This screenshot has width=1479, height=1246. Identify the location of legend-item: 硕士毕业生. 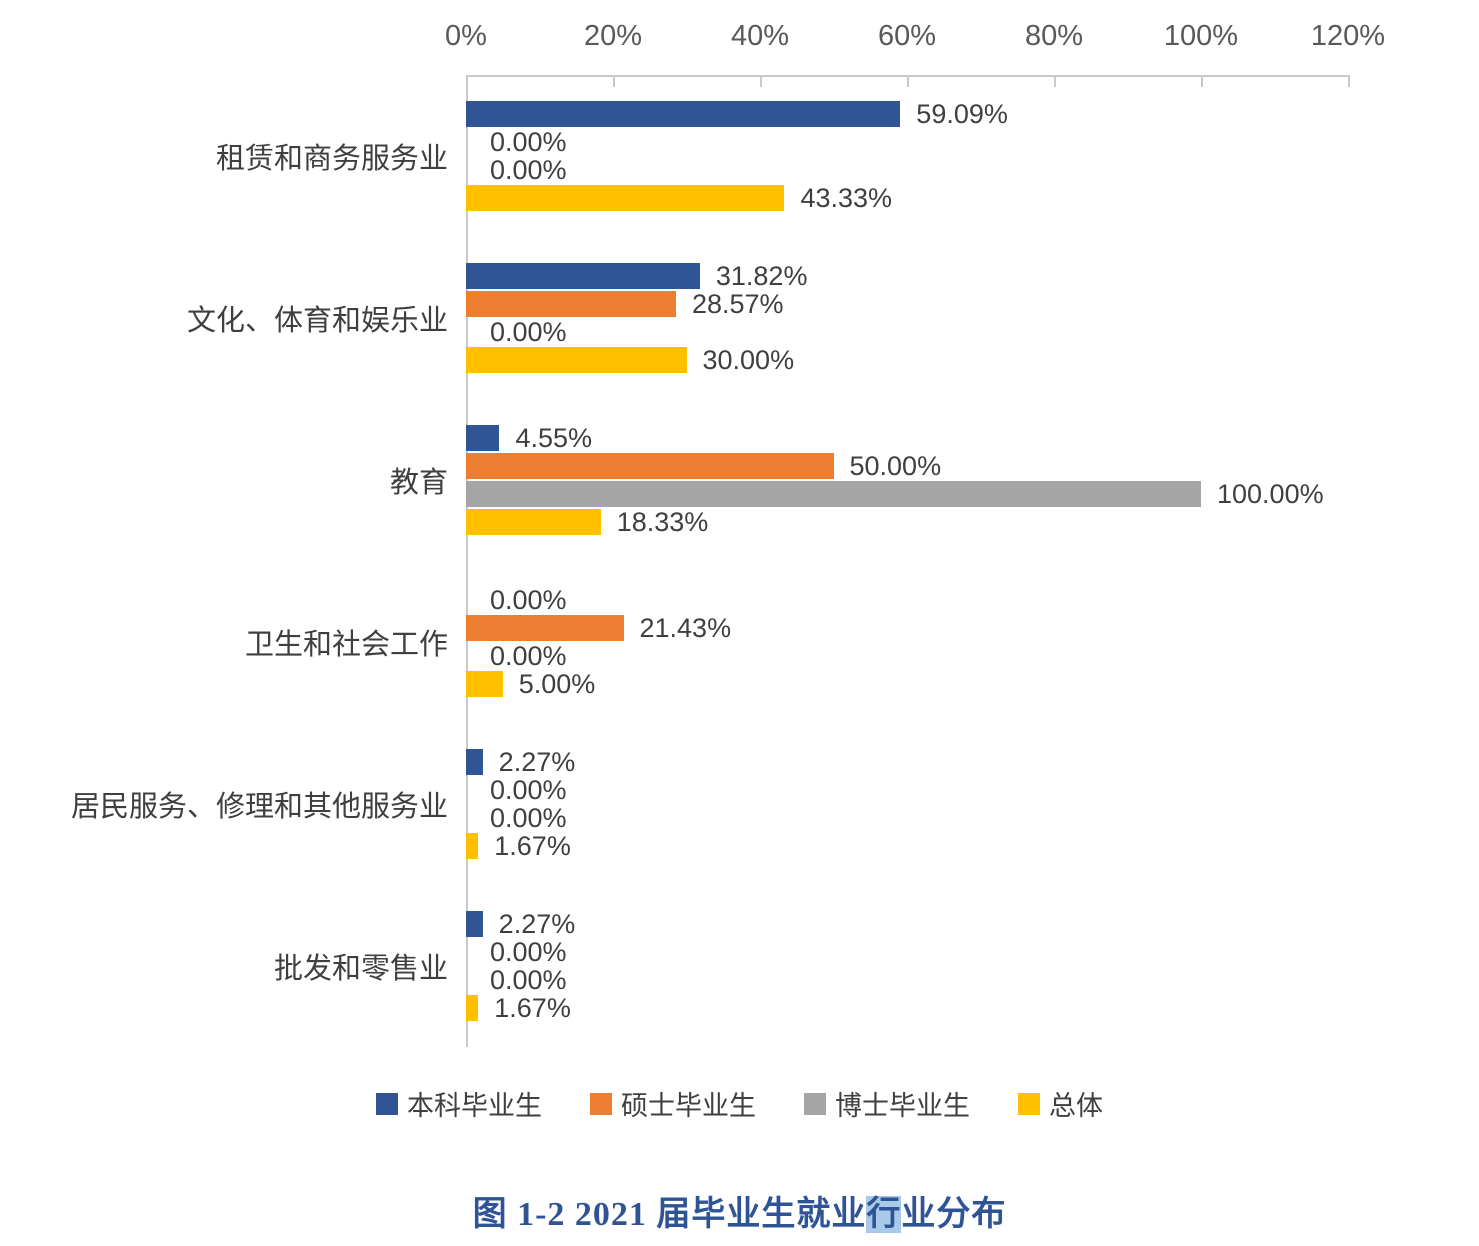
(673, 1103).